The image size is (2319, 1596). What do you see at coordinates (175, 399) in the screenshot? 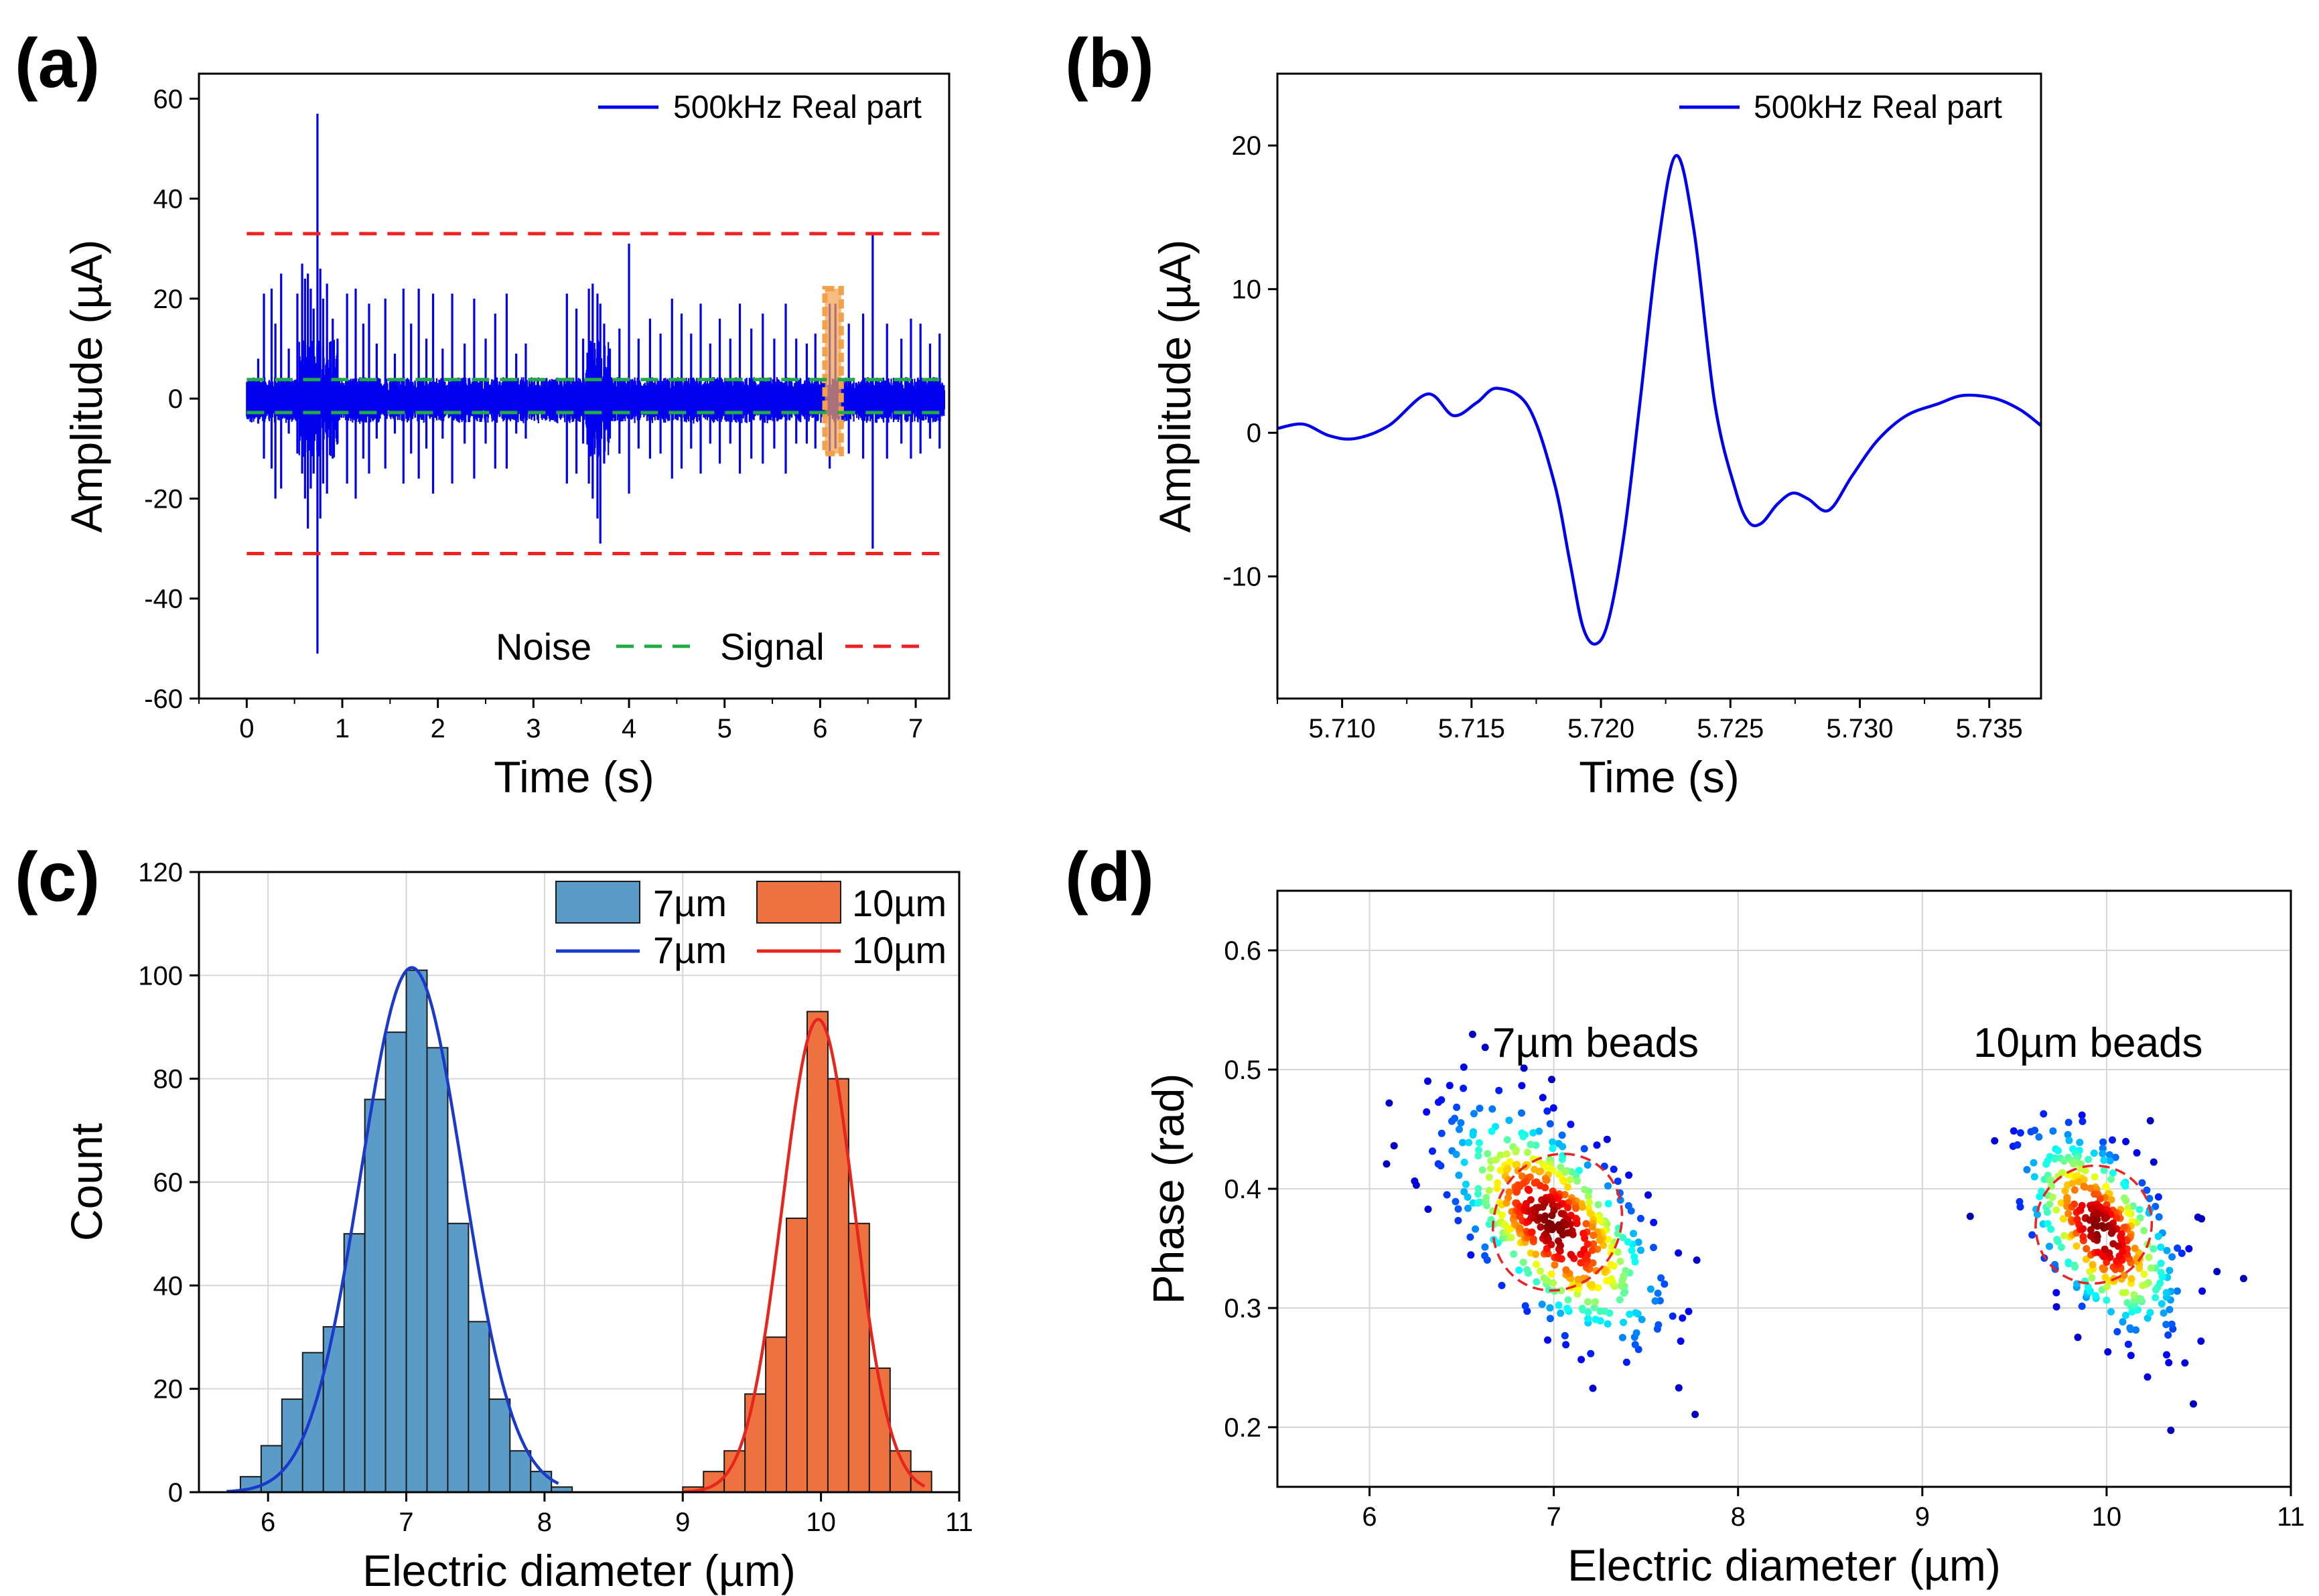
I see `y-tick-label: 0` at bounding box center [175, 399].